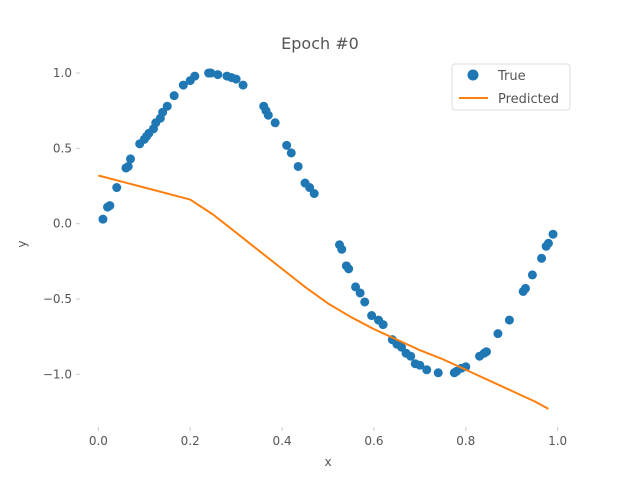 The height and width of the screenshot is (480, 640). I want to click on legend-true-label: True, so click(511, 76).